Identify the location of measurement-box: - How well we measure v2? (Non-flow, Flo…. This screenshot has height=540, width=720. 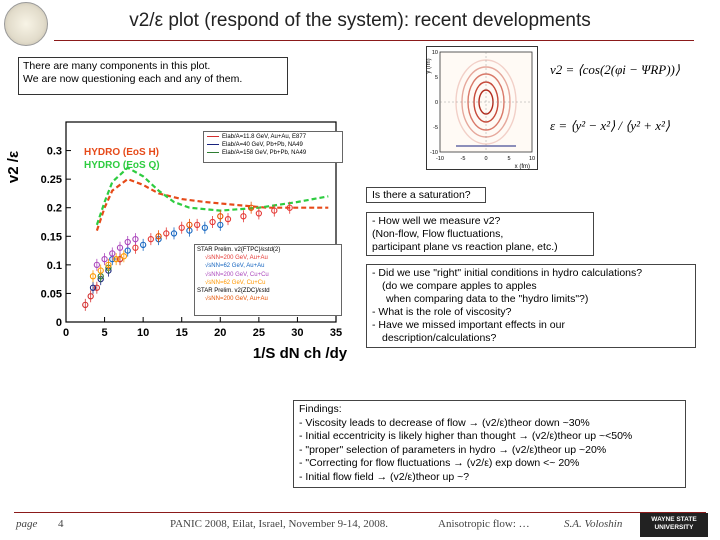
(480, 234).